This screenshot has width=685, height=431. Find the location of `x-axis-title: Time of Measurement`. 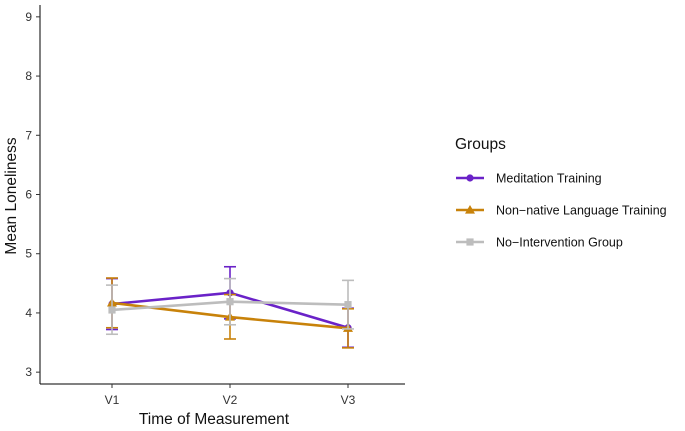

x-axis-title: Time of Measurement is located at coordinates (214, 419).